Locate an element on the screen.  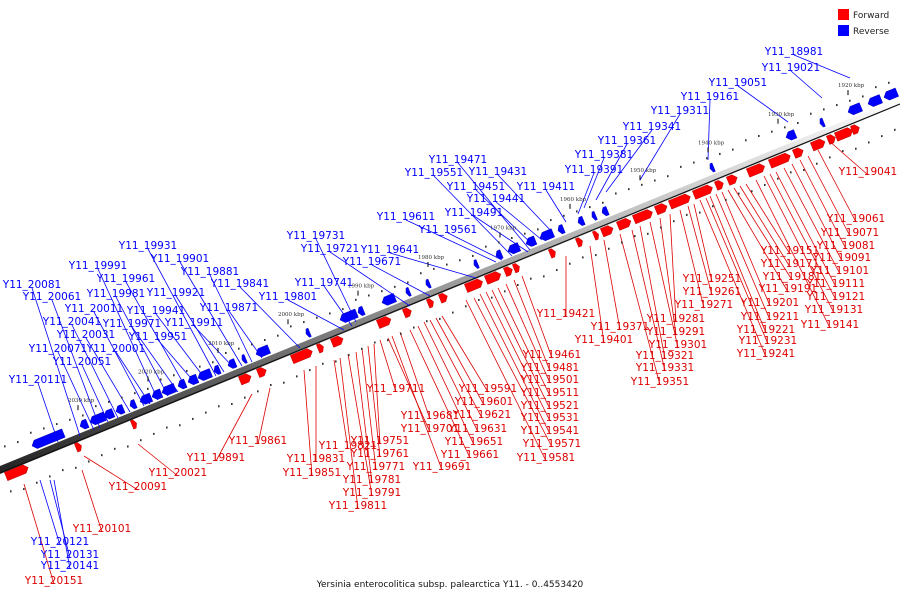
reverse-gene-label: Y11_18981 is located at coordinates (793, 52).